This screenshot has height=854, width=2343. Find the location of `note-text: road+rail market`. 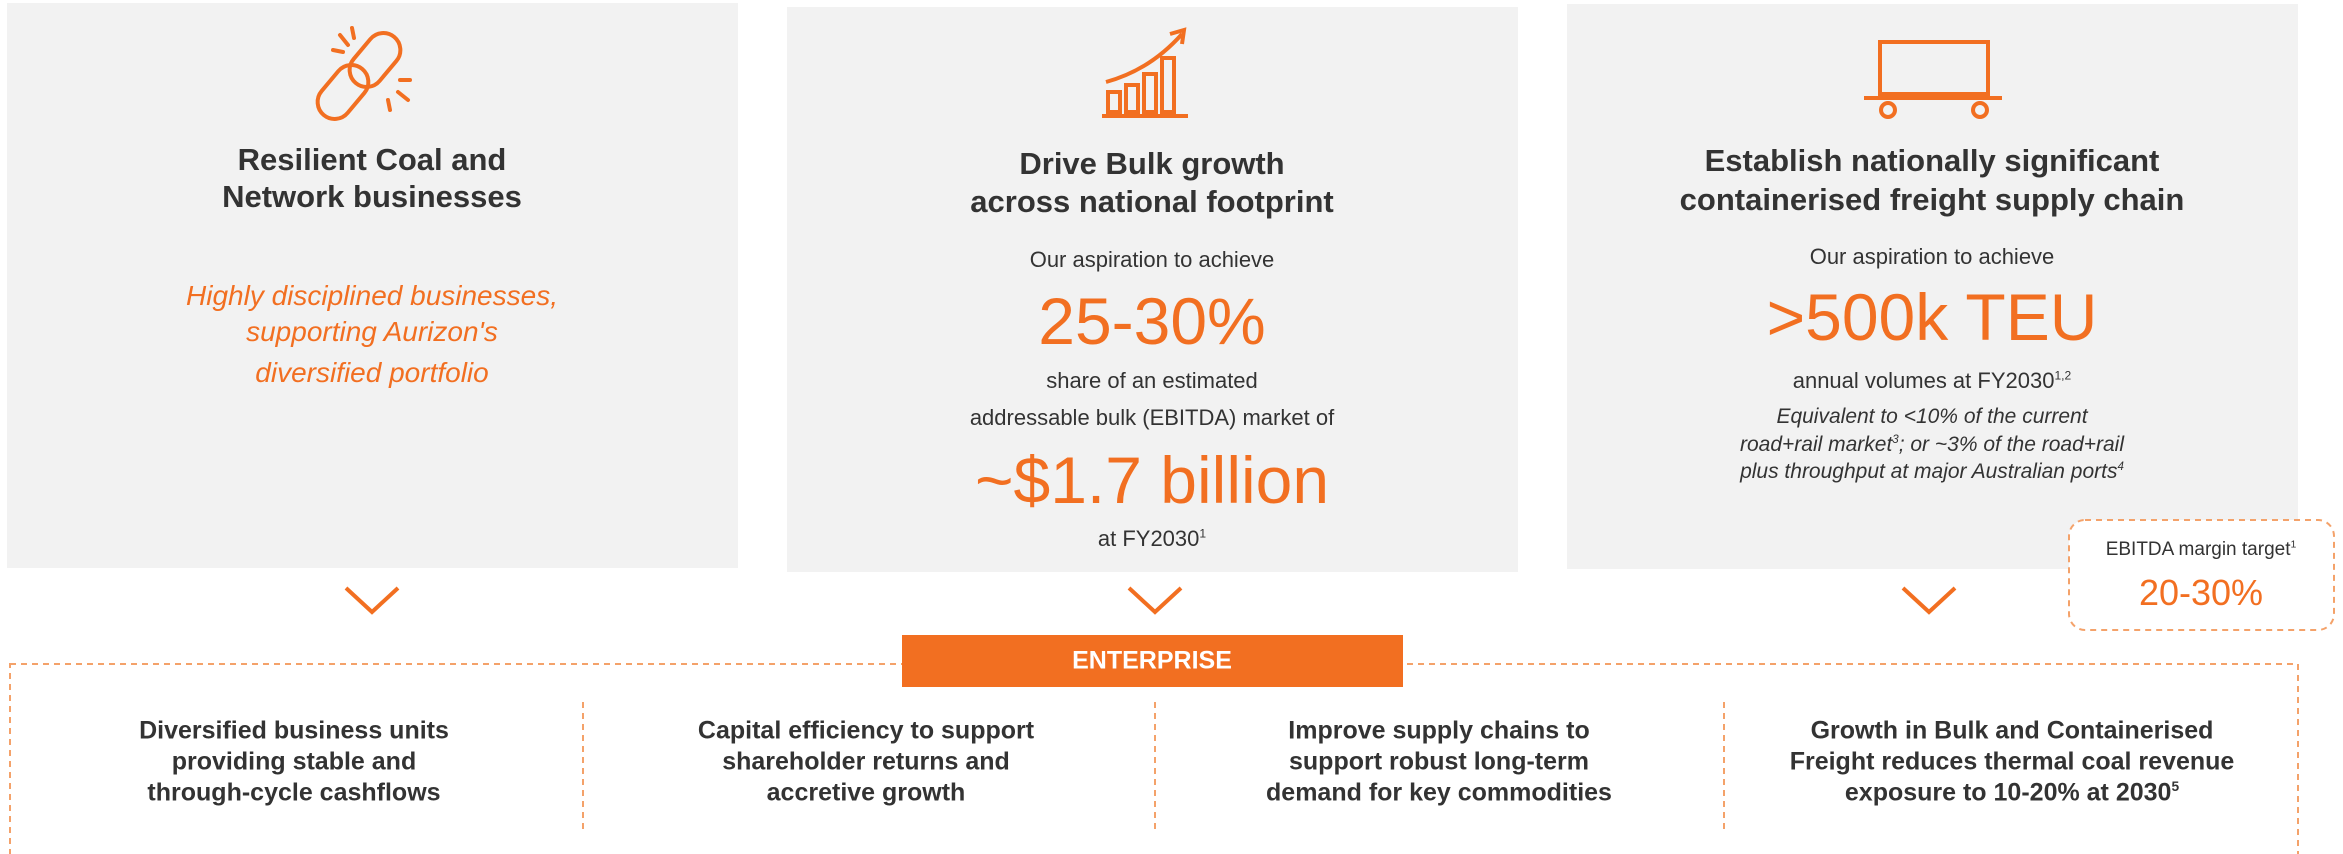

note-text: road+rail market is located at coordinates (1816, 444).